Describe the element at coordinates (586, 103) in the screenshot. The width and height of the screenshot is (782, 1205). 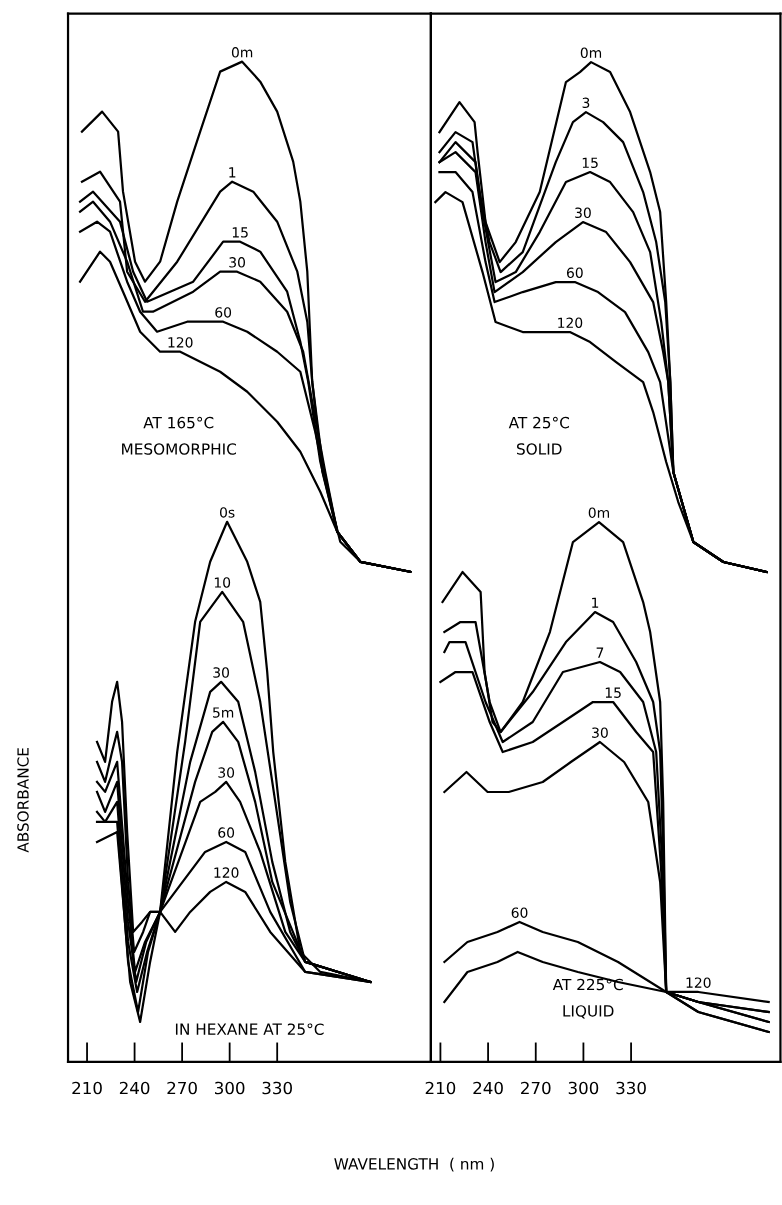
I see `series-label: 3` at that location.